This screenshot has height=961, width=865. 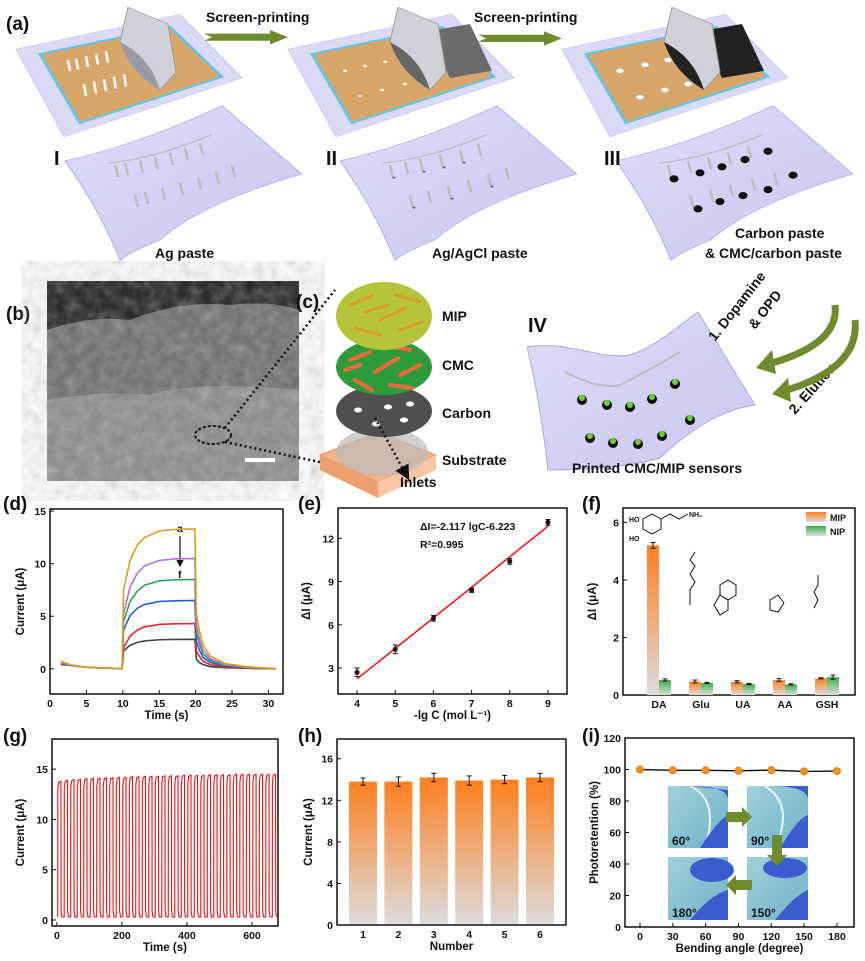 What do you see at coordinates (636, 414) in the screenshot?
I see `sensor-electrodes` at bounding box center [636, 414].